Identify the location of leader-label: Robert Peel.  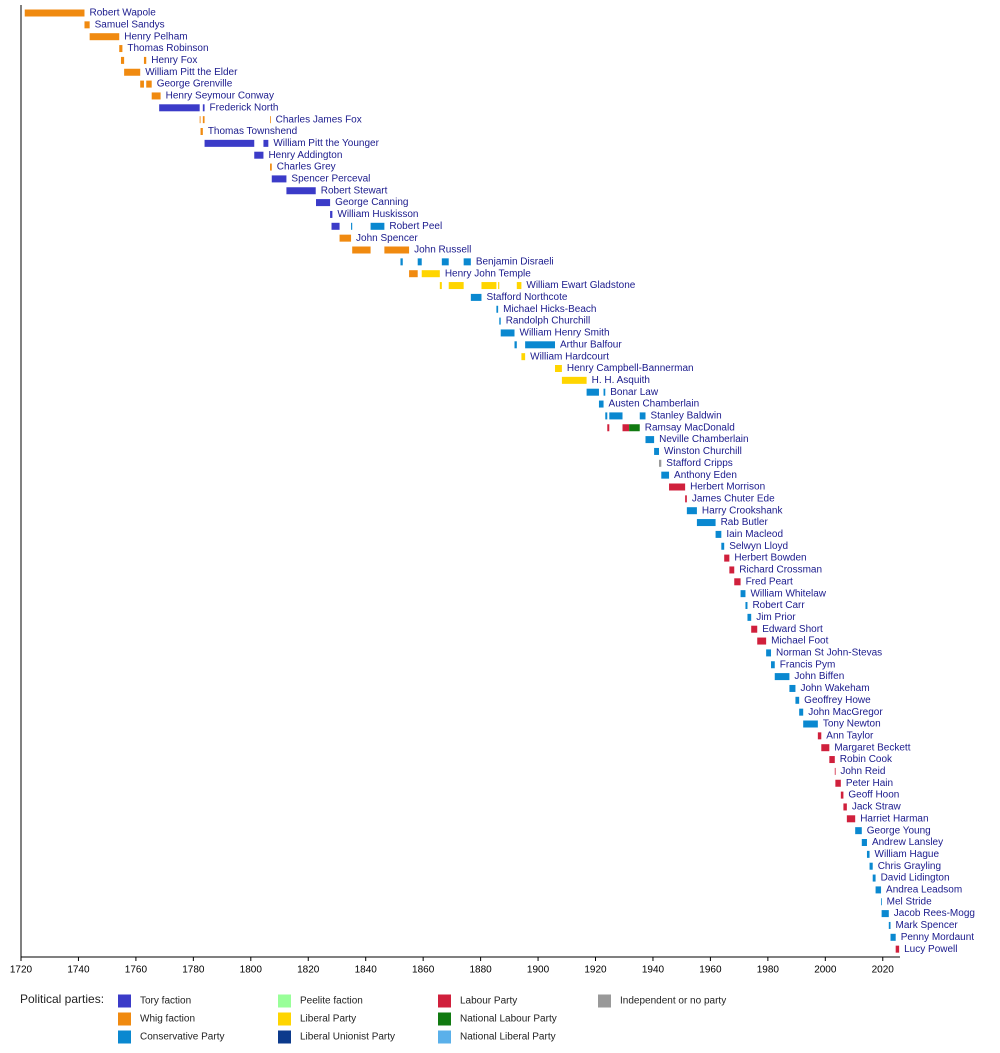
(415, 226).